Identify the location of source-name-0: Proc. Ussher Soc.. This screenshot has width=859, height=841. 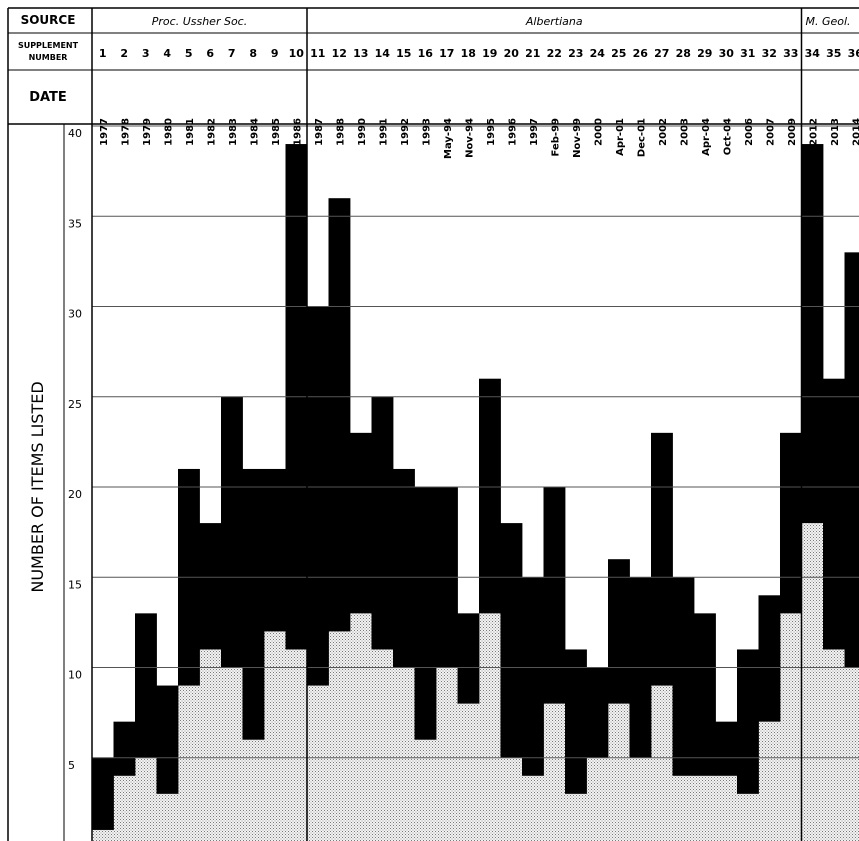
(199, 21).